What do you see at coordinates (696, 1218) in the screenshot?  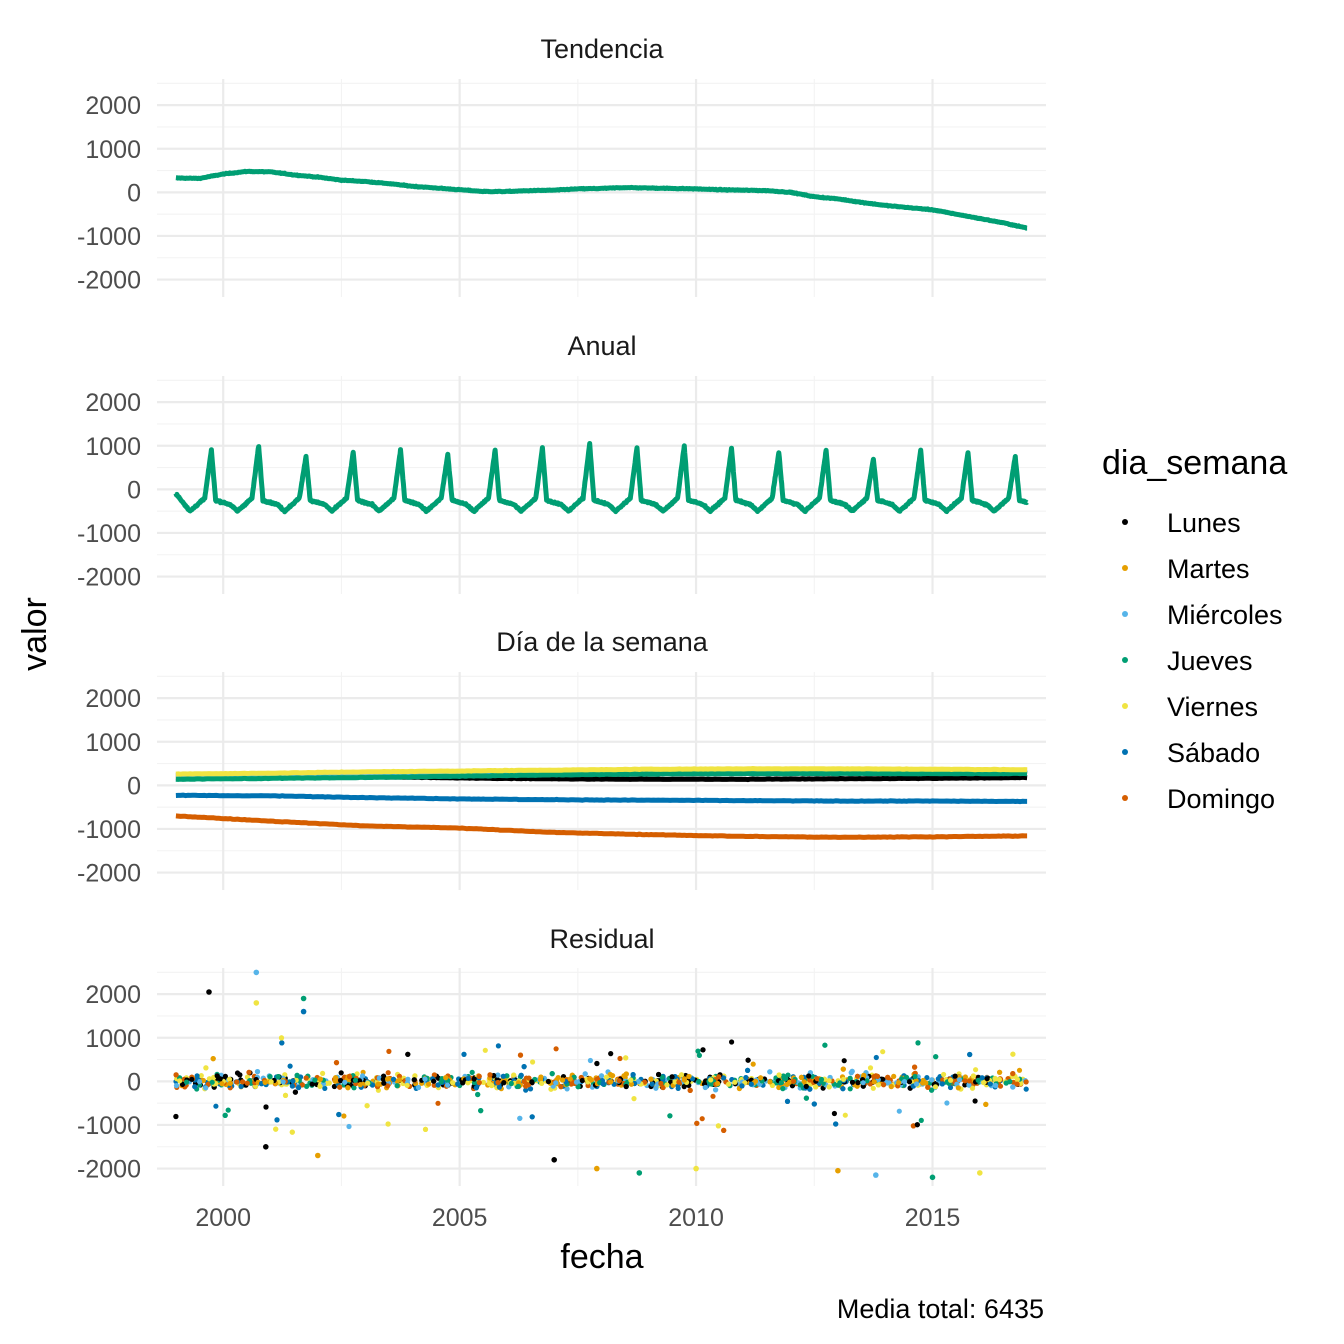 I see `x-tick-label: 2010` at bounding box center [696, 1218].